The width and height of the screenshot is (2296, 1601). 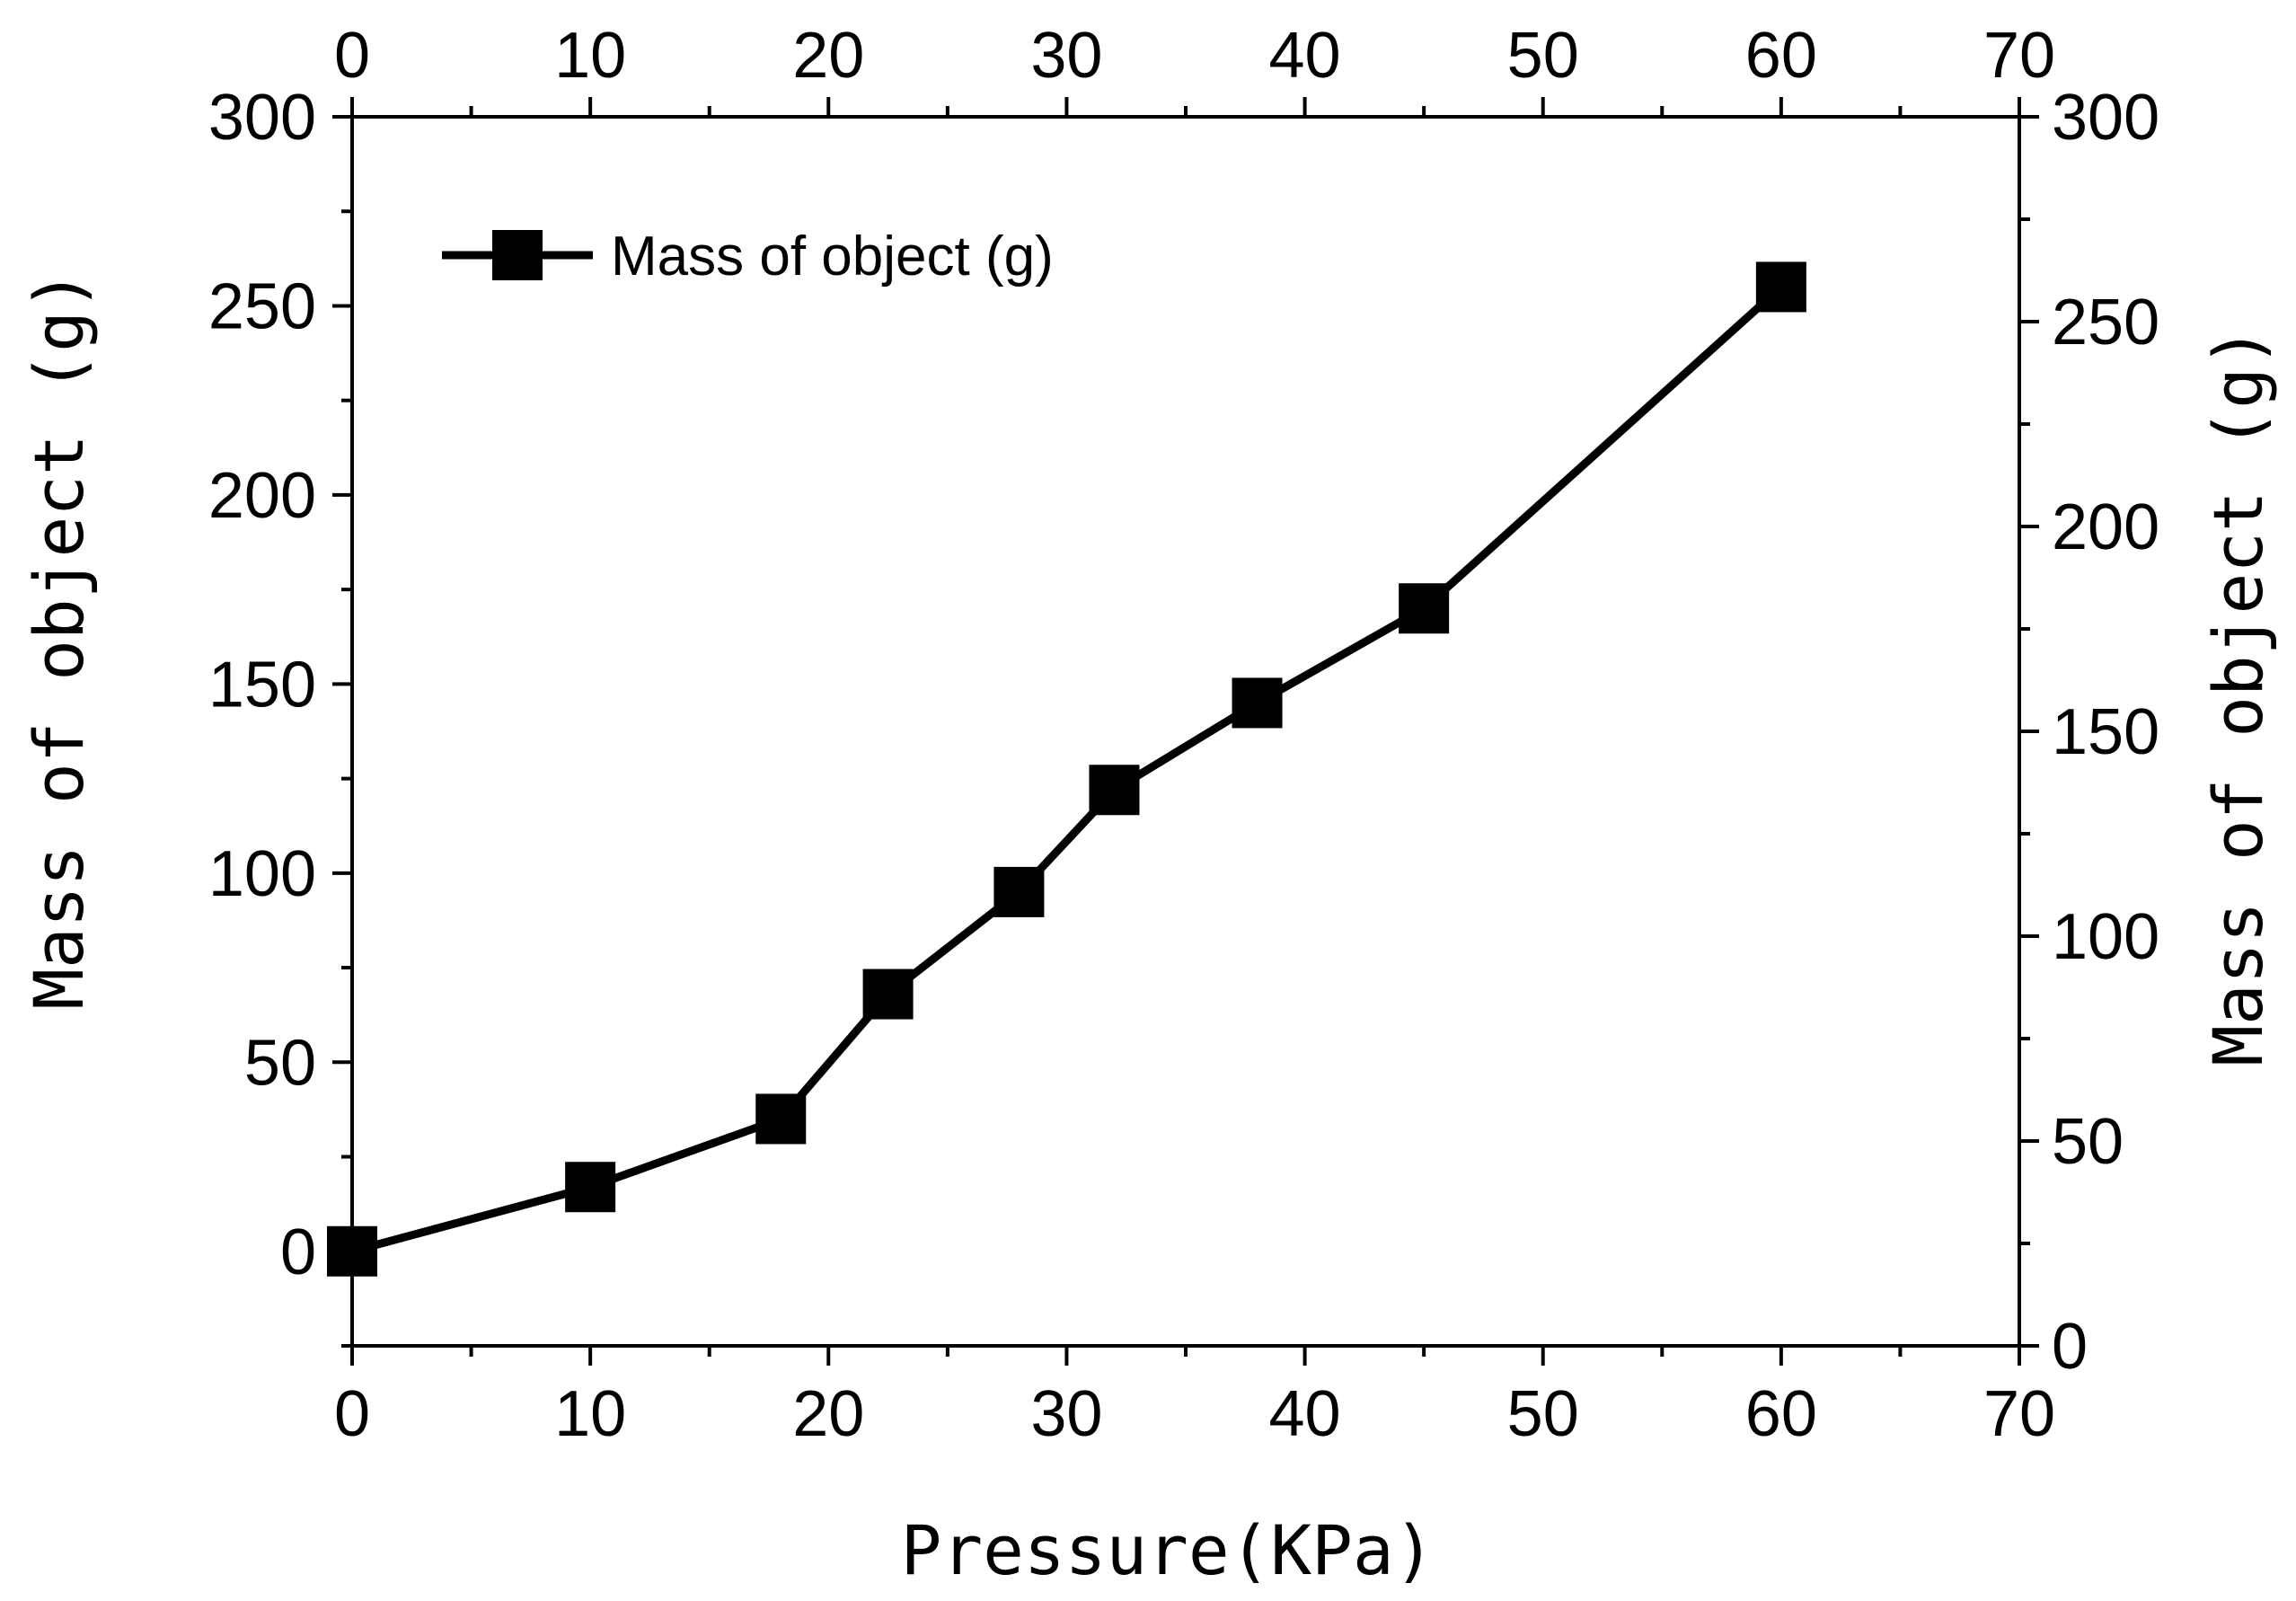 I want to click on y-tick-label-left: 200, so click(x=262, y=496).